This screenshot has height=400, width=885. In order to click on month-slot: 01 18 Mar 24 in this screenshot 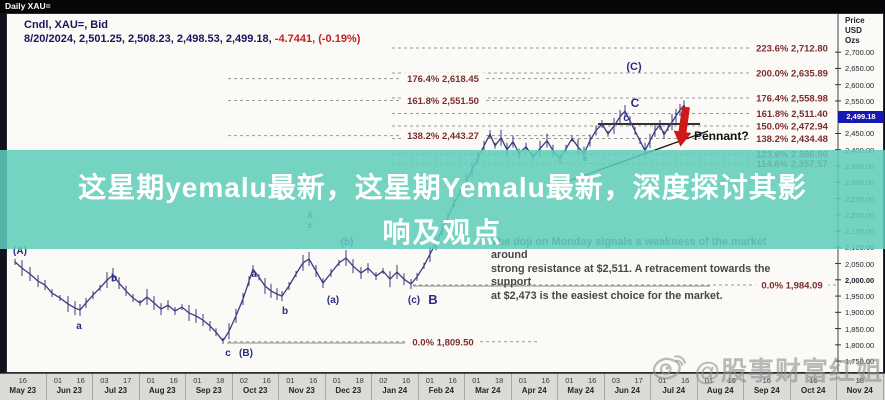, I will do `click(488, 387)`.